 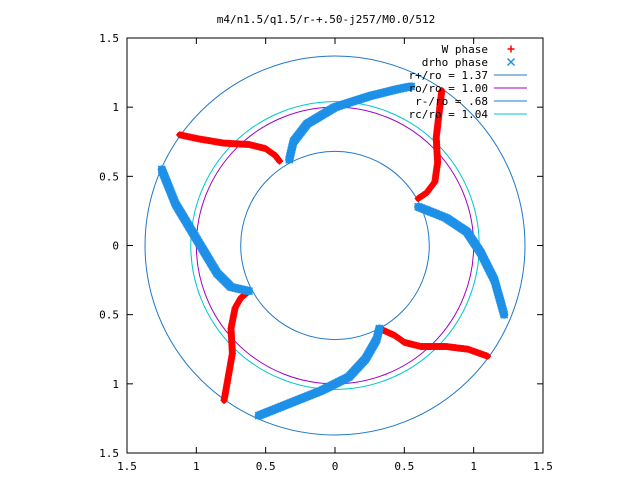 What do you see at coordinates (451, 101) in the screenshot?
I see `legend-label: r-/ro = .68` at bounding box center [451, 101].